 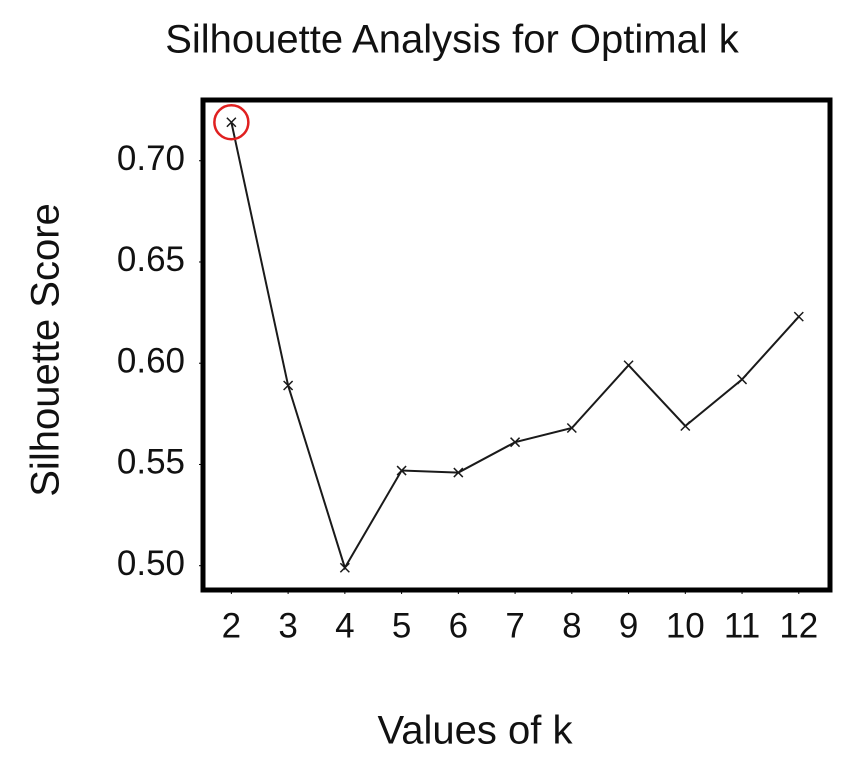 What do you see at coordinates (458, 625) in the screenshot?
I see `x-tick-label: 6` at bounding box center [458, 625].